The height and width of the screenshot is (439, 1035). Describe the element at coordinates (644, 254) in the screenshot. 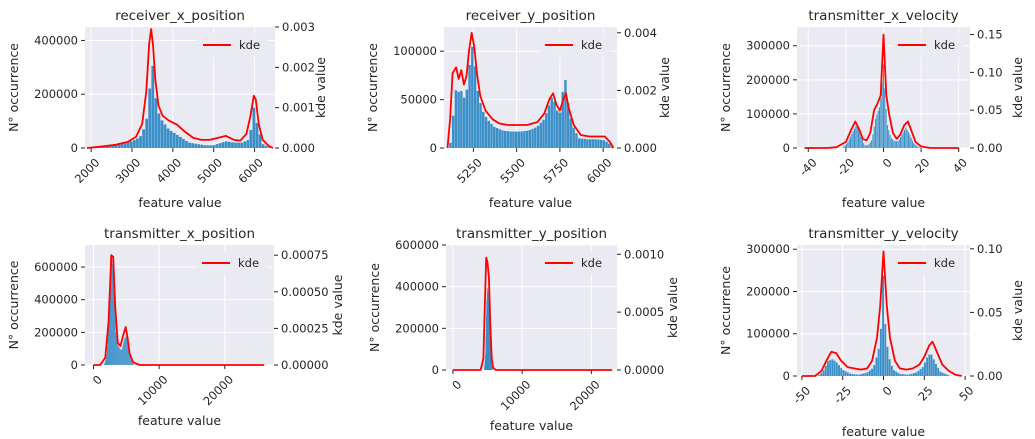

I see `y2-tick-label: 0.0010` at that location.